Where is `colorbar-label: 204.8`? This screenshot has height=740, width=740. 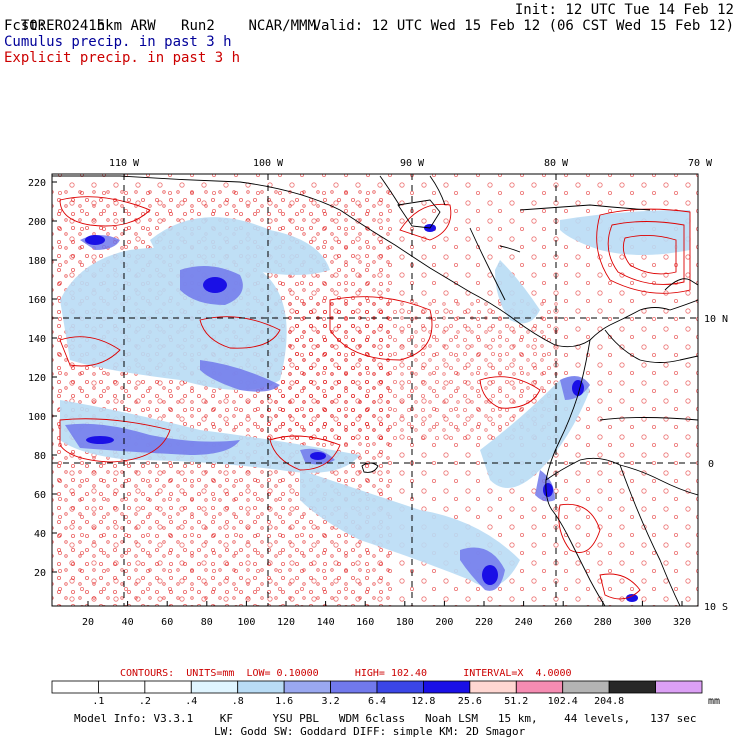
colorbar-label: 204.8 is located at coordinates (609, 701).